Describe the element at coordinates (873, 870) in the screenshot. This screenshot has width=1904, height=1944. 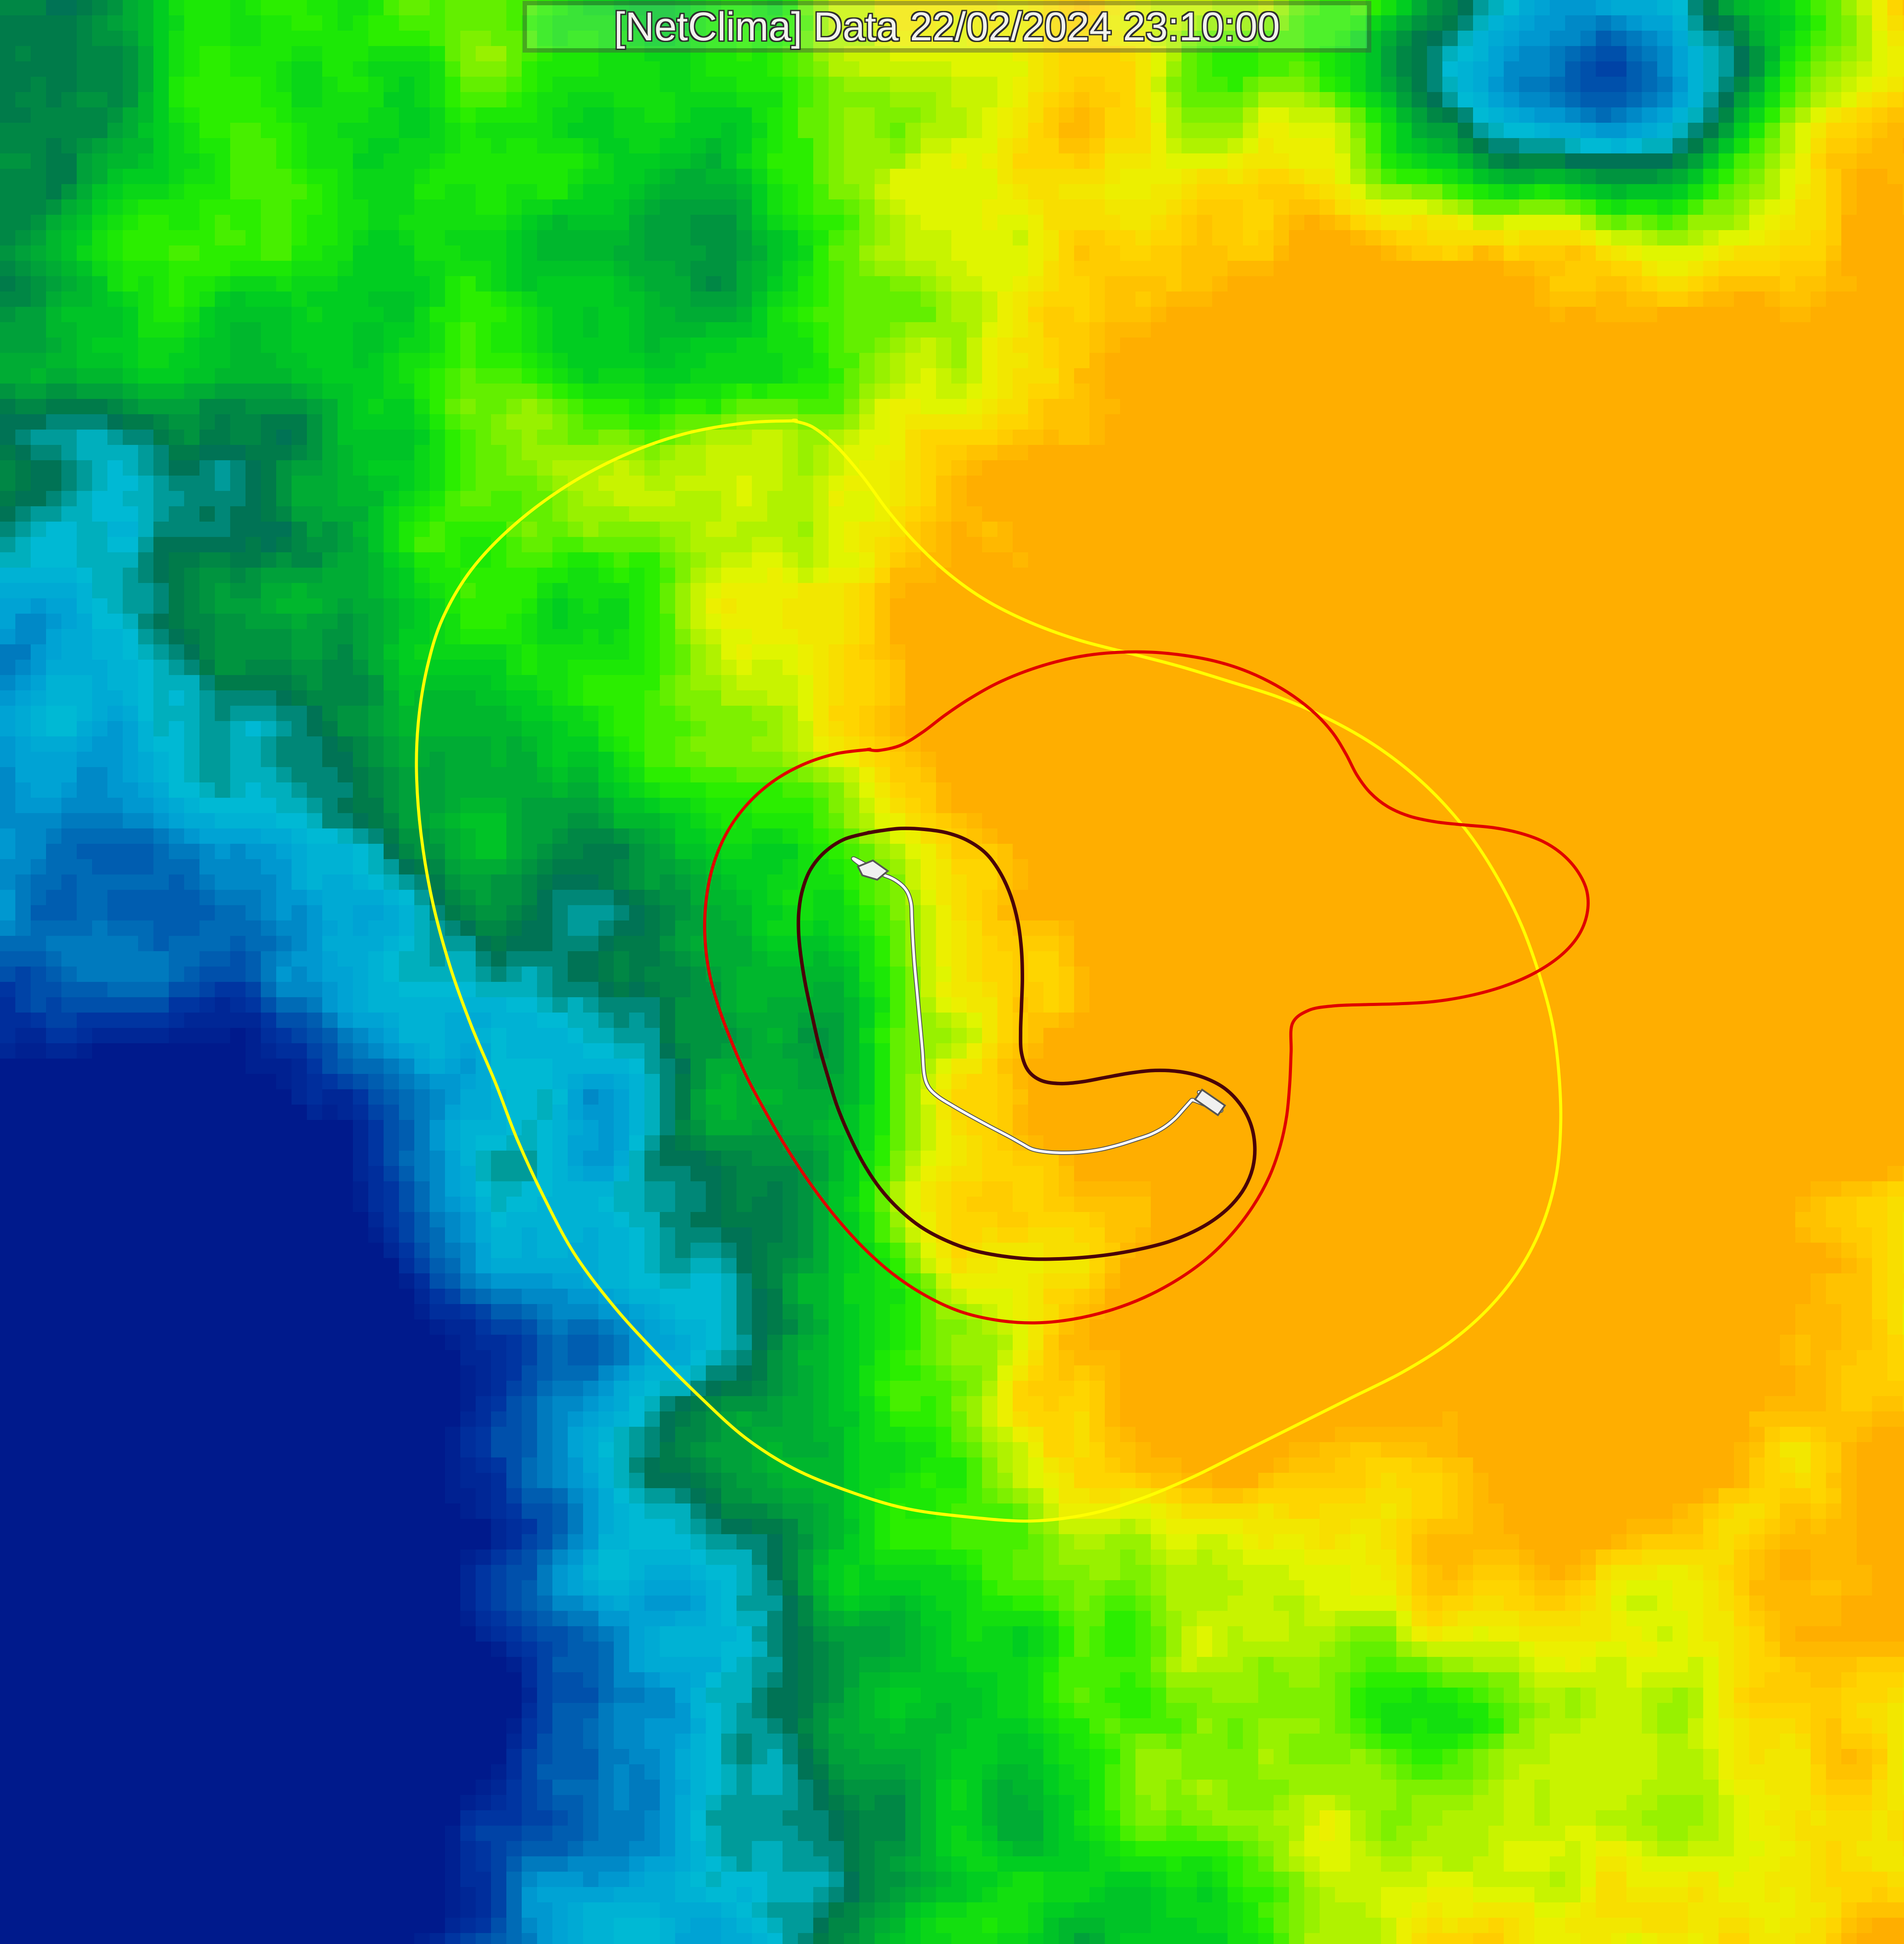
I see `track-head-marker-icon` at that location.